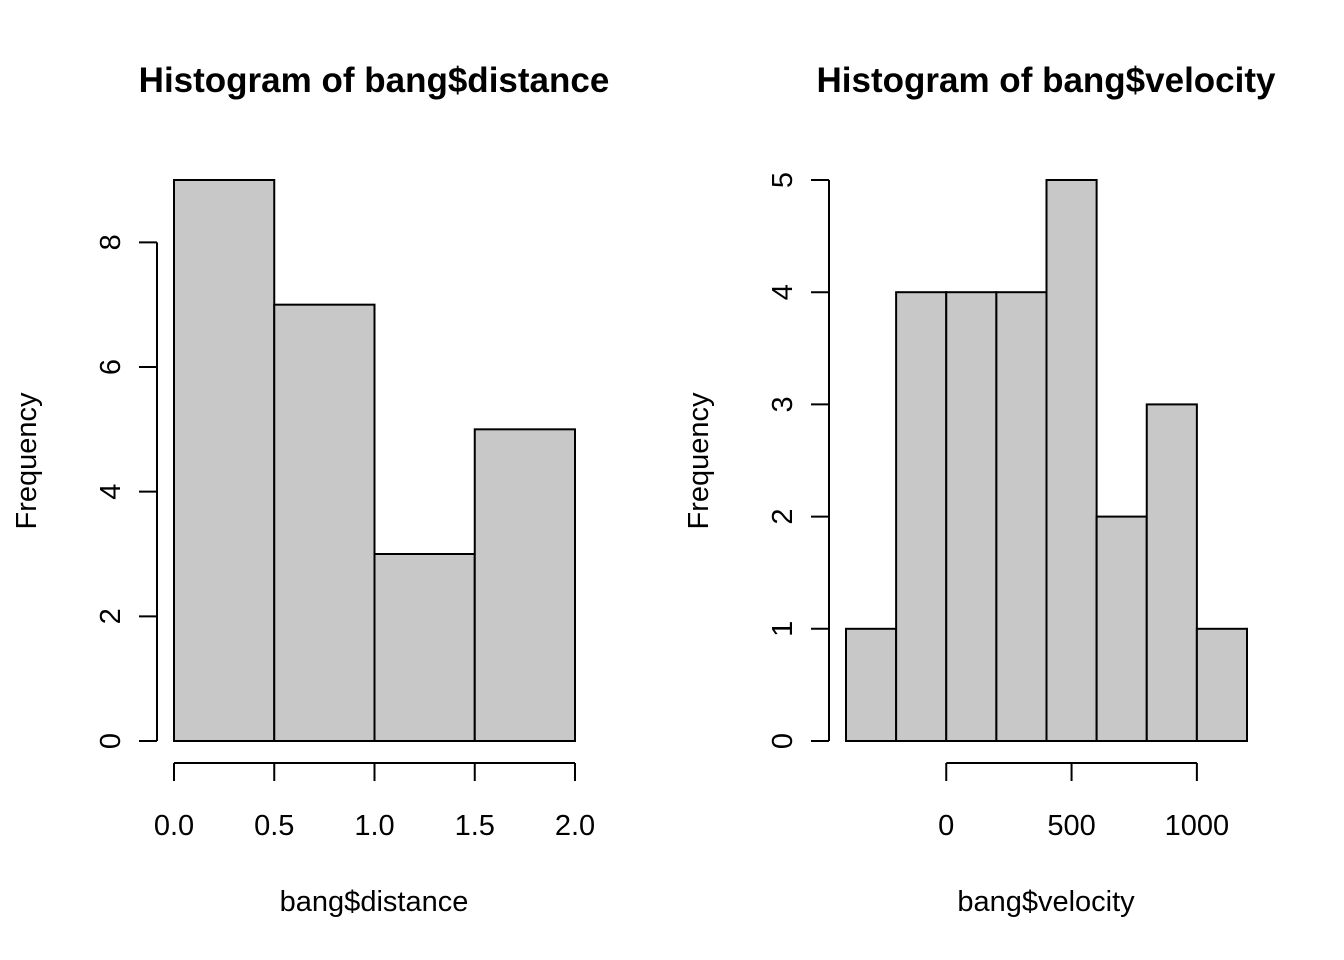  Describe the element at coordinates (575, 826) in the screenshot. I see `distance-x-tick-label: 2.0` at that location.